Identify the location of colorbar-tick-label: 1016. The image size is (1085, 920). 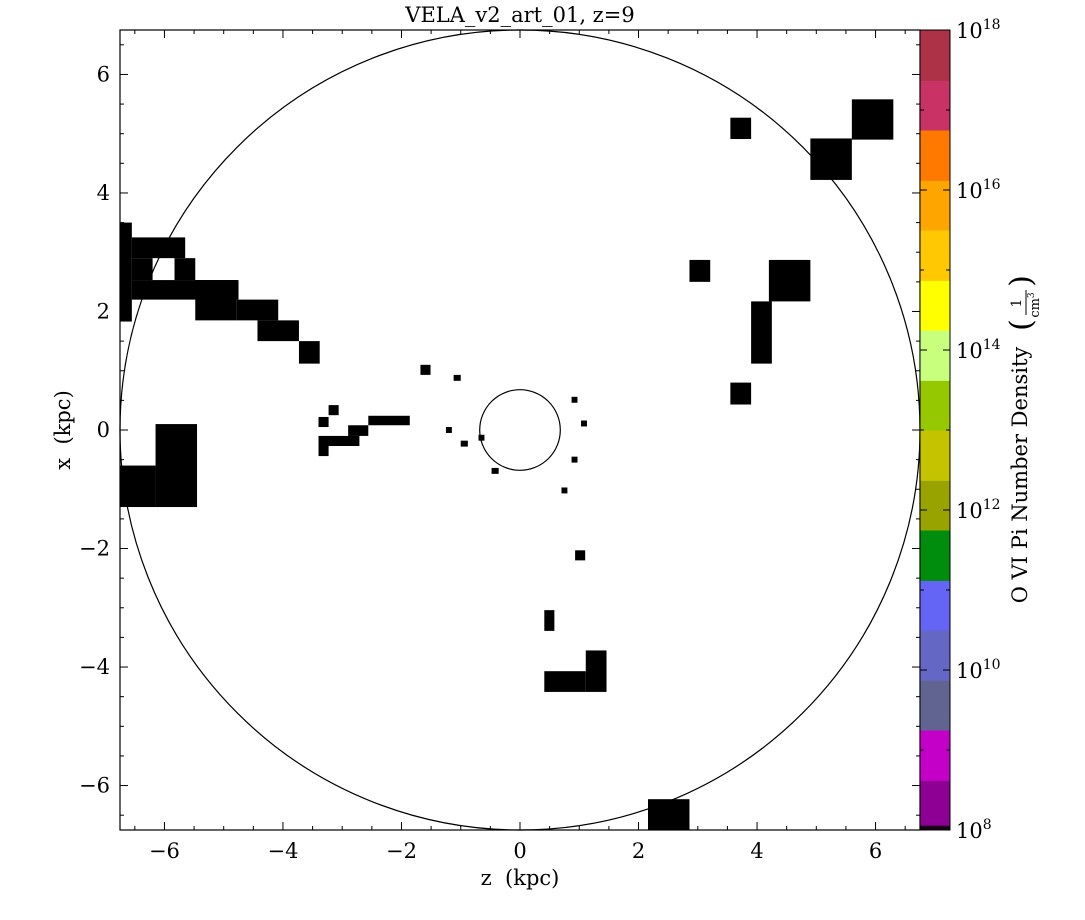
(978, 190).